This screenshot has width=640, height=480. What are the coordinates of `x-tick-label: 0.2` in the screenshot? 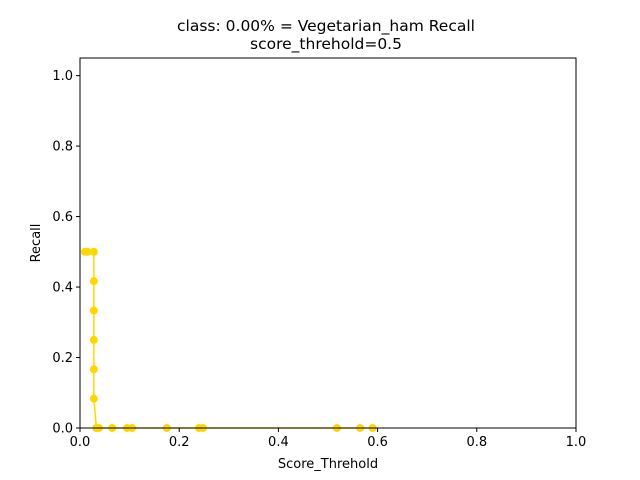 It's located at (179, 442).